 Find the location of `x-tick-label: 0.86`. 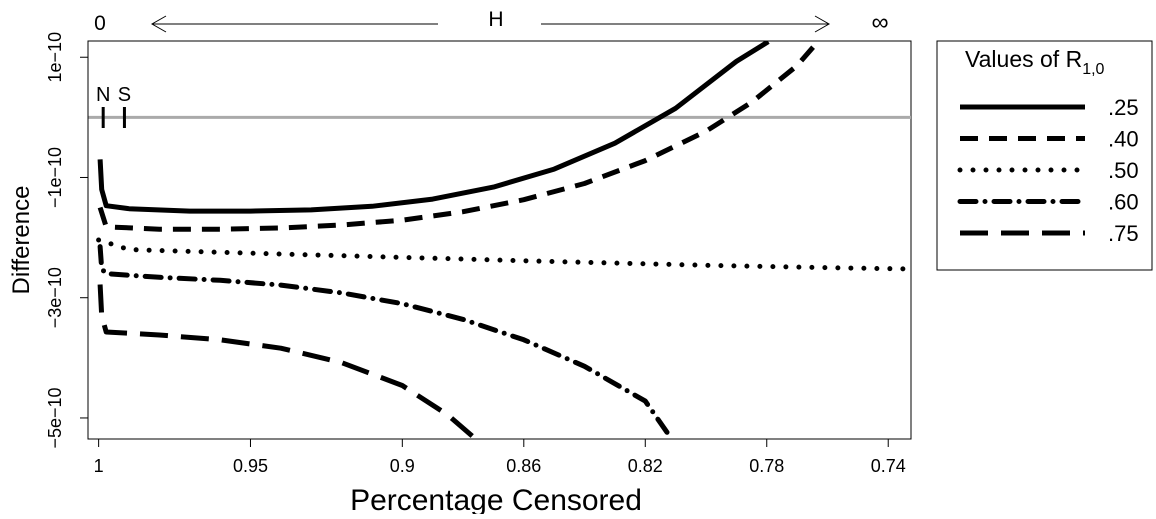

x-tick-label: 0.86 is located at coordinates (523, 466).